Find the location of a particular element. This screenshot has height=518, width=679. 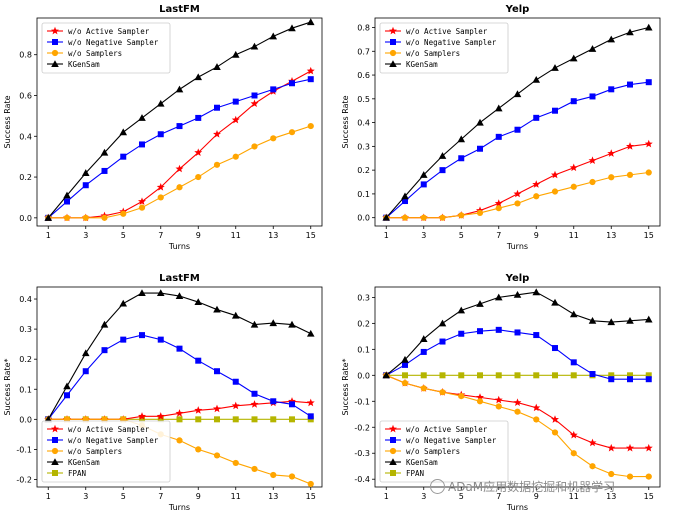

wechat-logo-icon is located at coordinates (437, 486).